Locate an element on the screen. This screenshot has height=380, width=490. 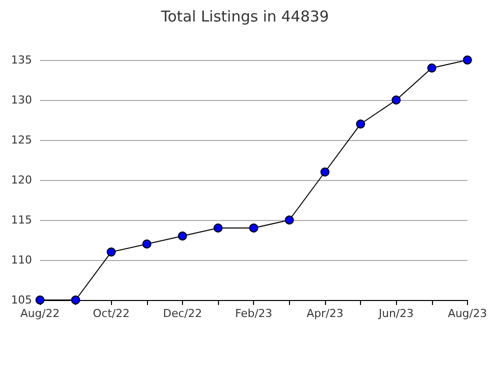
y-tick-label: 115 is located at coordinates (21, 220).